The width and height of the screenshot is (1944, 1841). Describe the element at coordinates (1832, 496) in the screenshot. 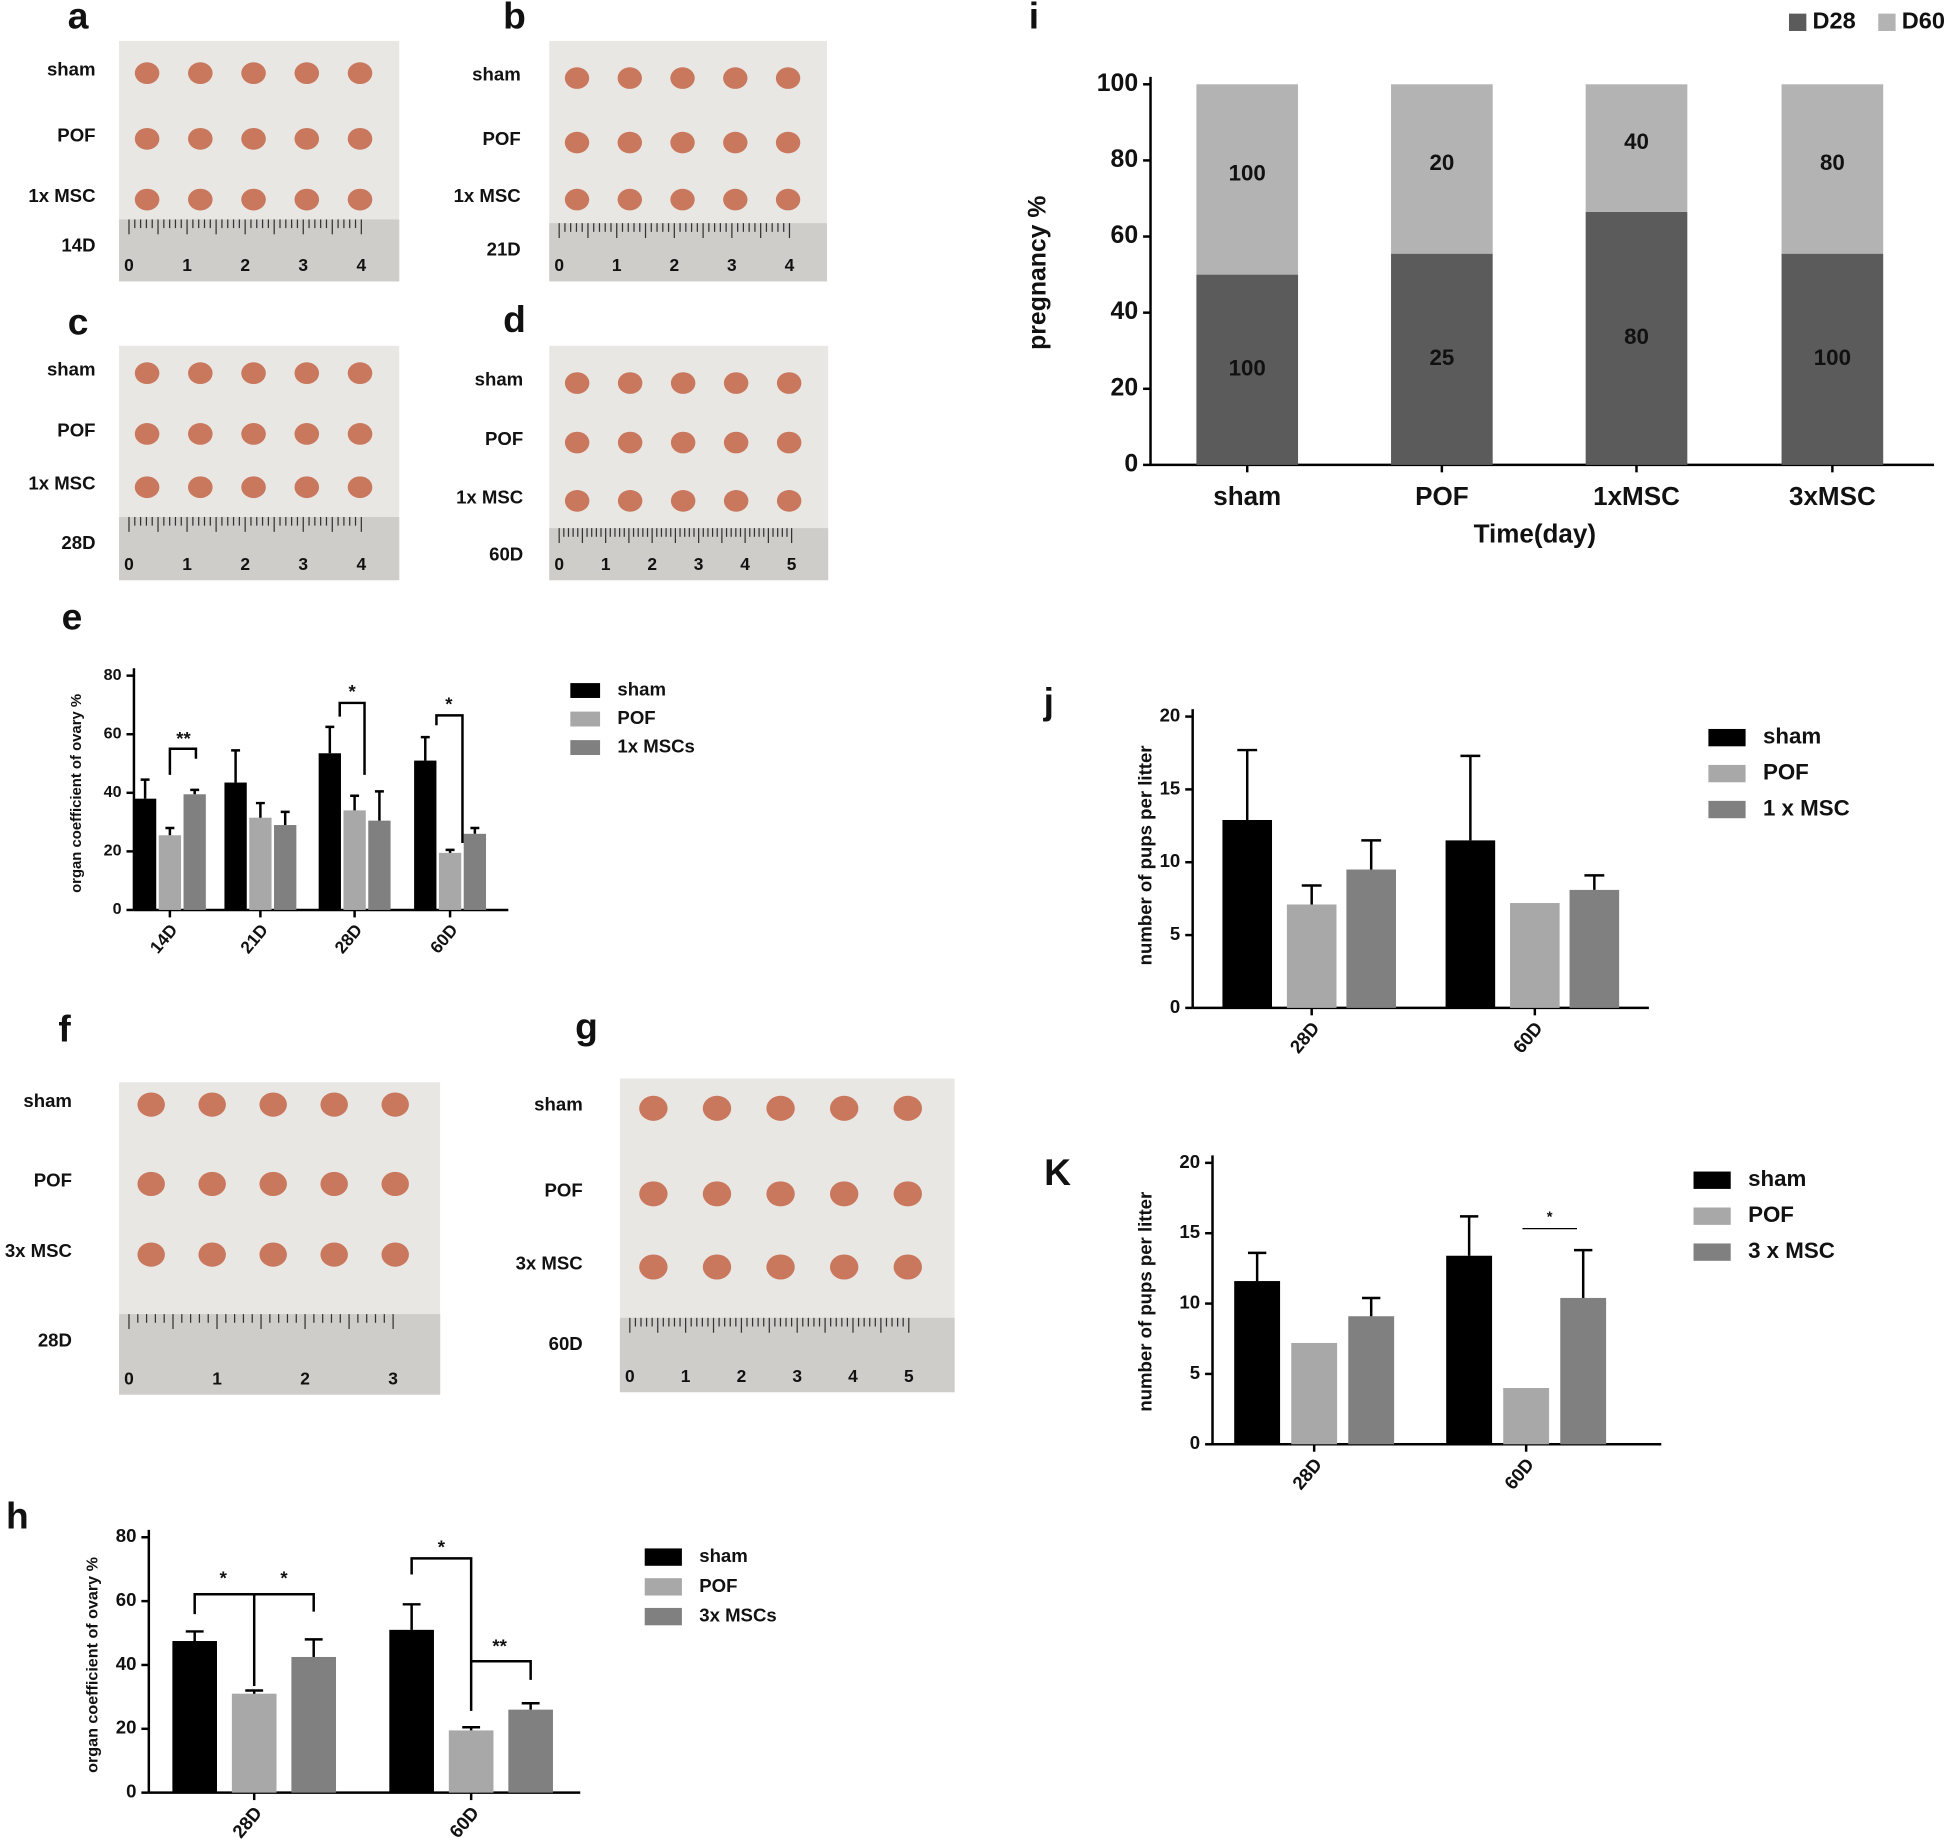

I see `x-tick-label: 3xMSC` at that location.